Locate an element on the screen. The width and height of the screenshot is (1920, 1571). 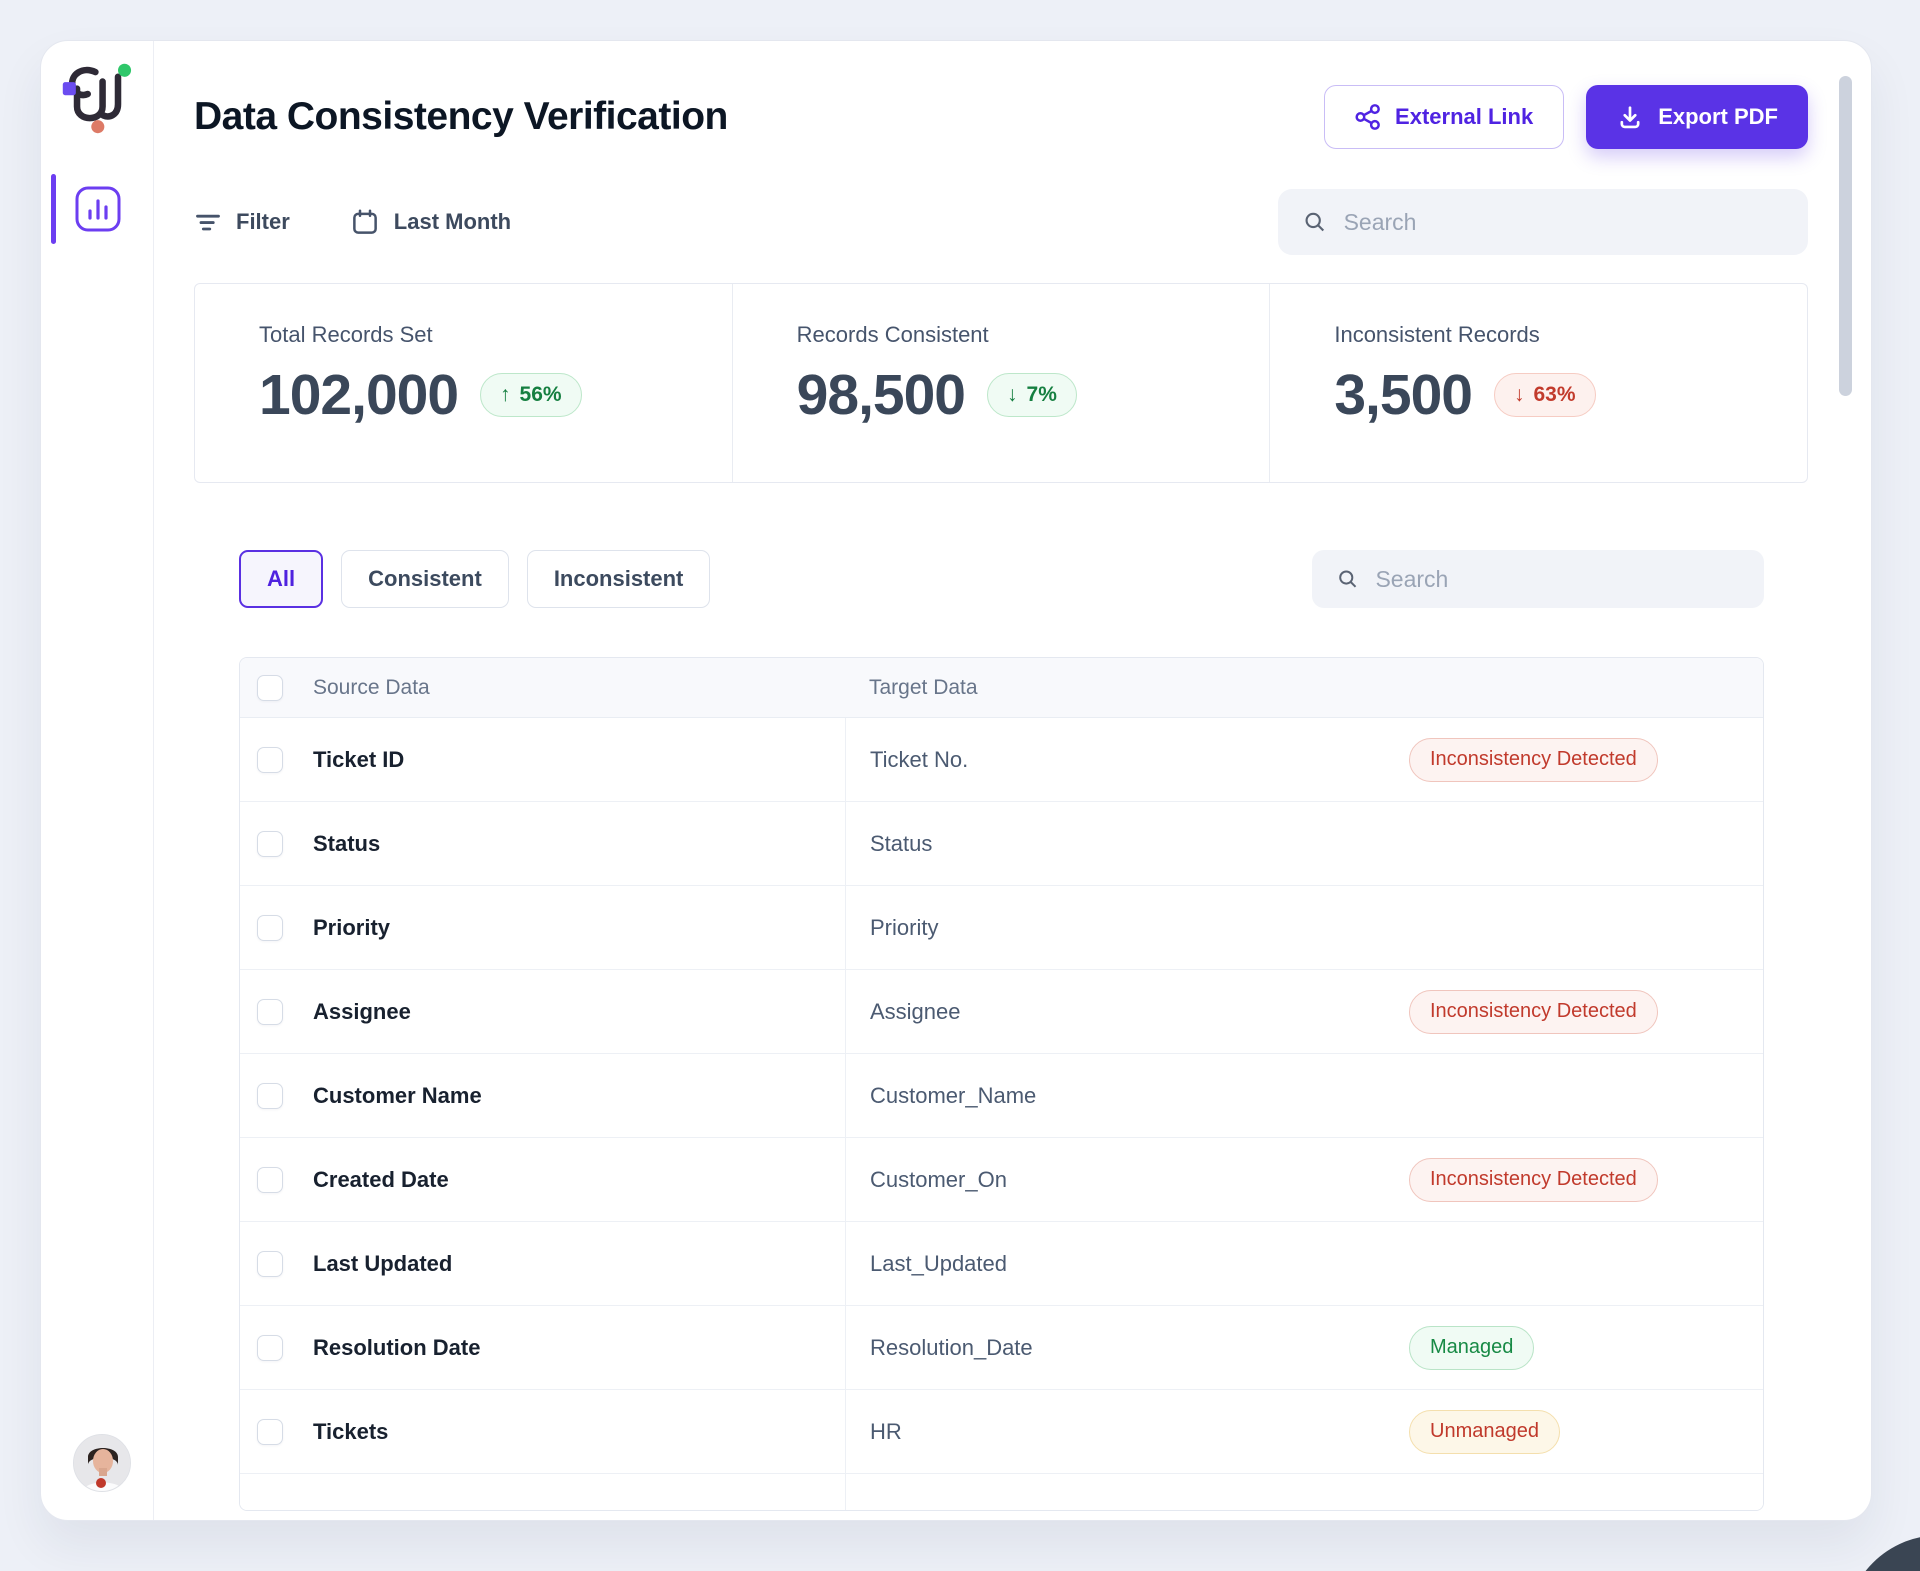
share-icon is located at coordinates (1367, 117).